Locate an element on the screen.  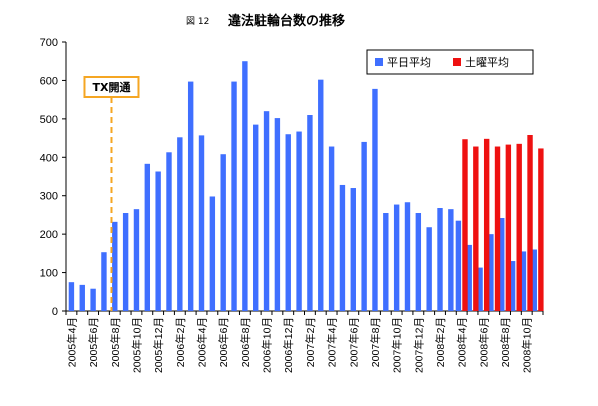
y-tick-label: 700 is located at coordinates (49, 43).